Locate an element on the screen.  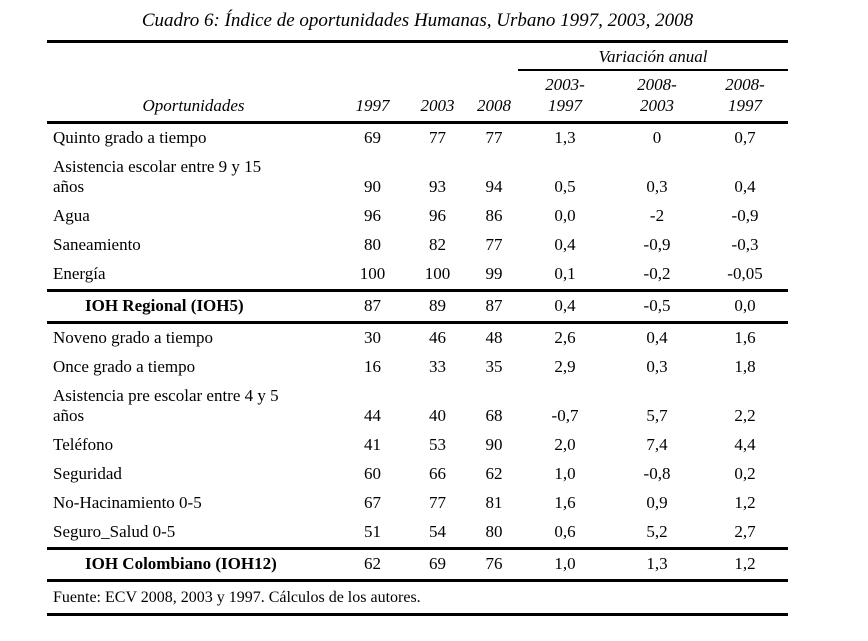
cell-value: -0,9 is located at coordinates (657, 244).